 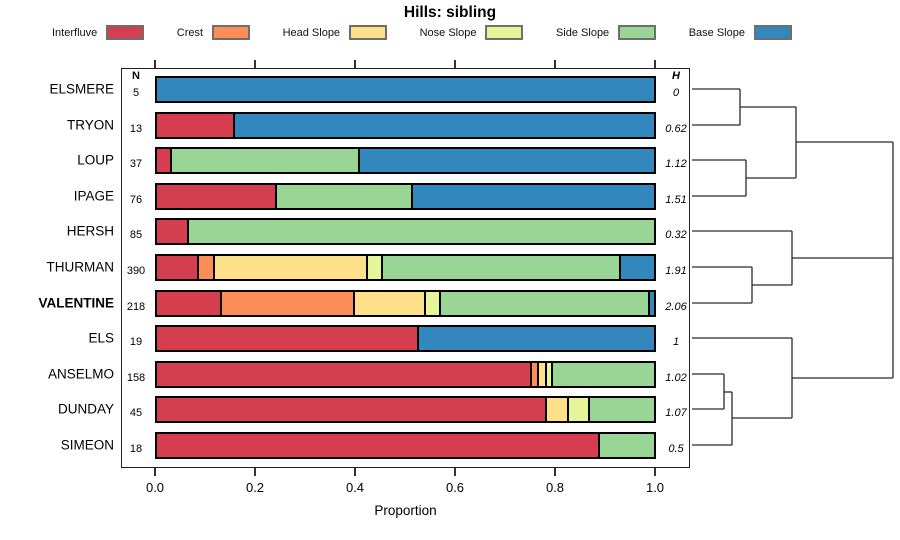 What do you see at coordinates (136, 129) in the screenshot?
I see `n-value: 13` at bounding box center [136, 129].